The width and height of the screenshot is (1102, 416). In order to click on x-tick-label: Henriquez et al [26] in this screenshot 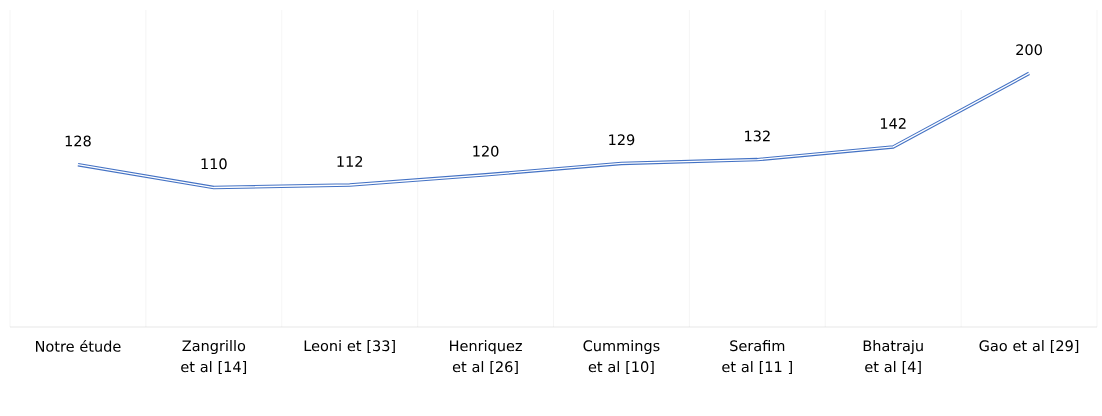, I will do `click(486, 357)`.